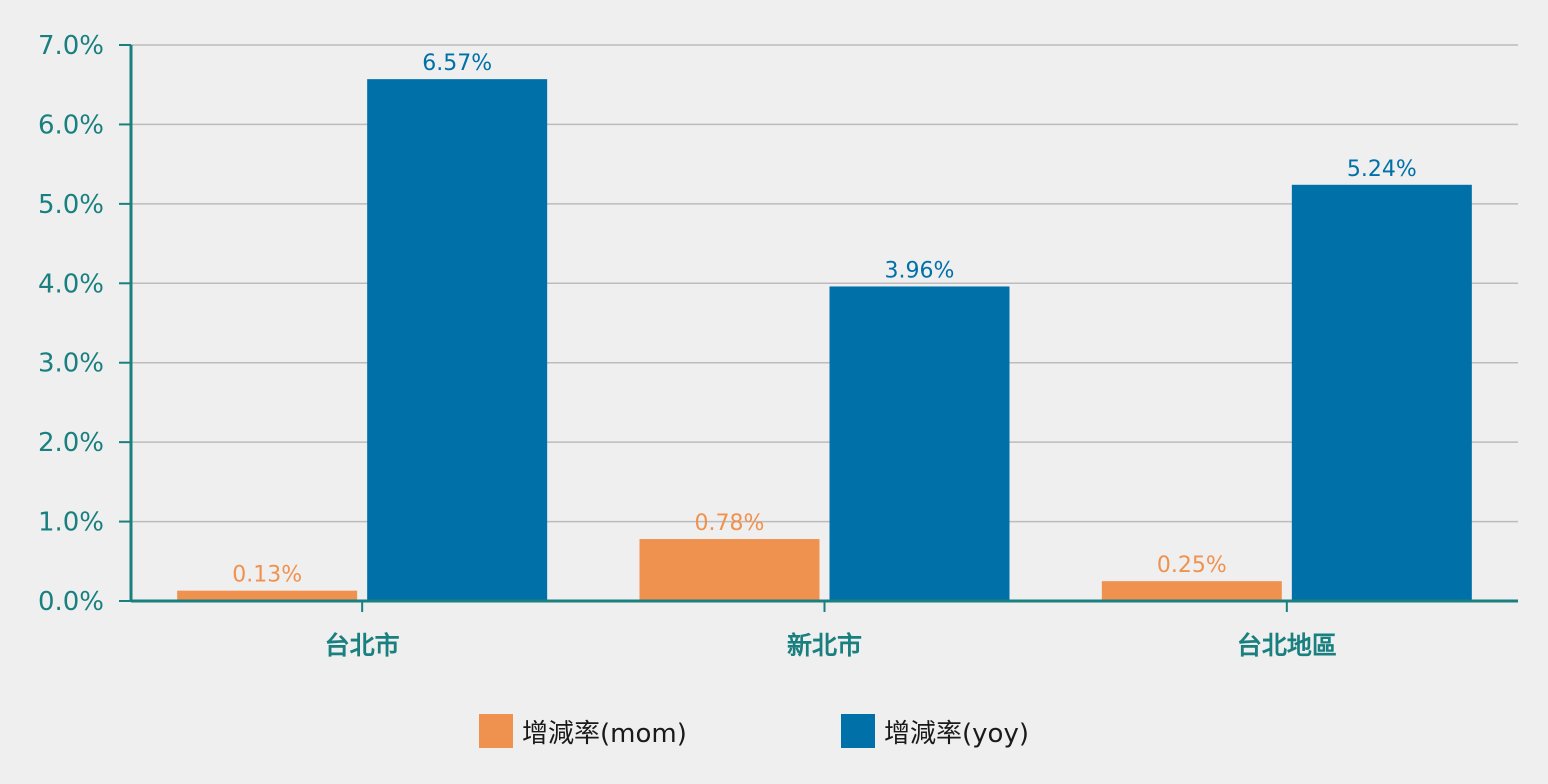 The height and width of the screenshot is (784, 1548). Describe the element at coordinates (71, 364) in the screenshot. I see `y-tick-label: 3.0%` at that location.